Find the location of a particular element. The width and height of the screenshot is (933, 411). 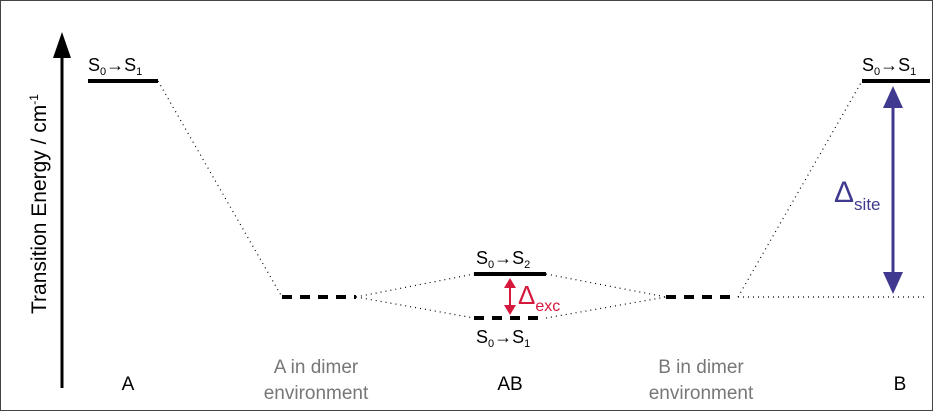

delta-exc-label: Δexc is located at coordinates (539, 297).